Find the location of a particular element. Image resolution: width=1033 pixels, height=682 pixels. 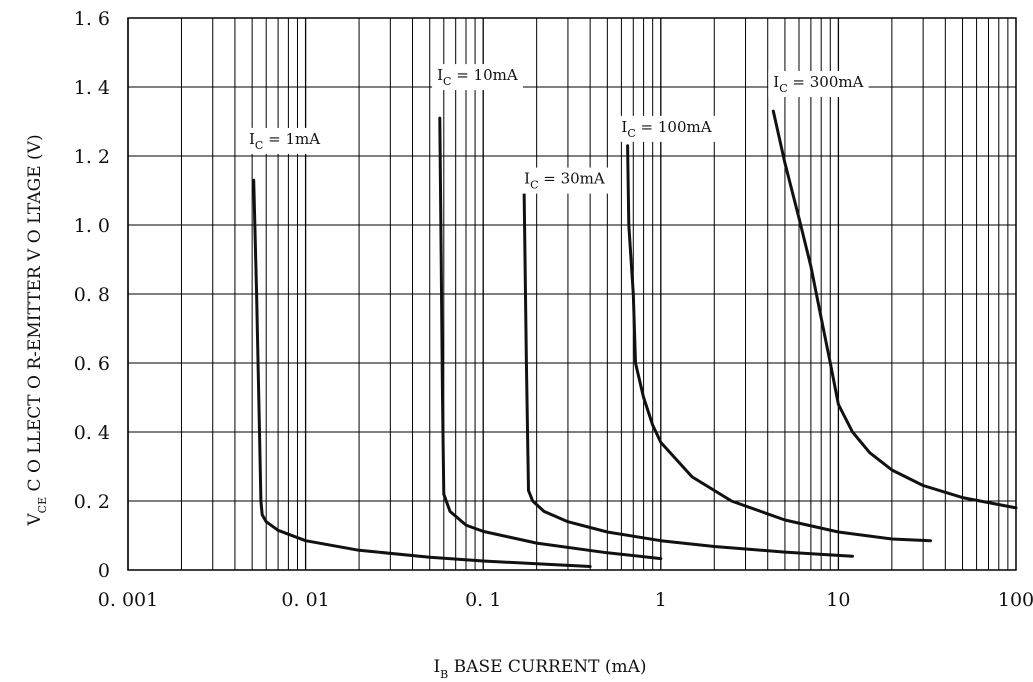

series-label-4: IC = 100mA is located at coordinates (666, 128).